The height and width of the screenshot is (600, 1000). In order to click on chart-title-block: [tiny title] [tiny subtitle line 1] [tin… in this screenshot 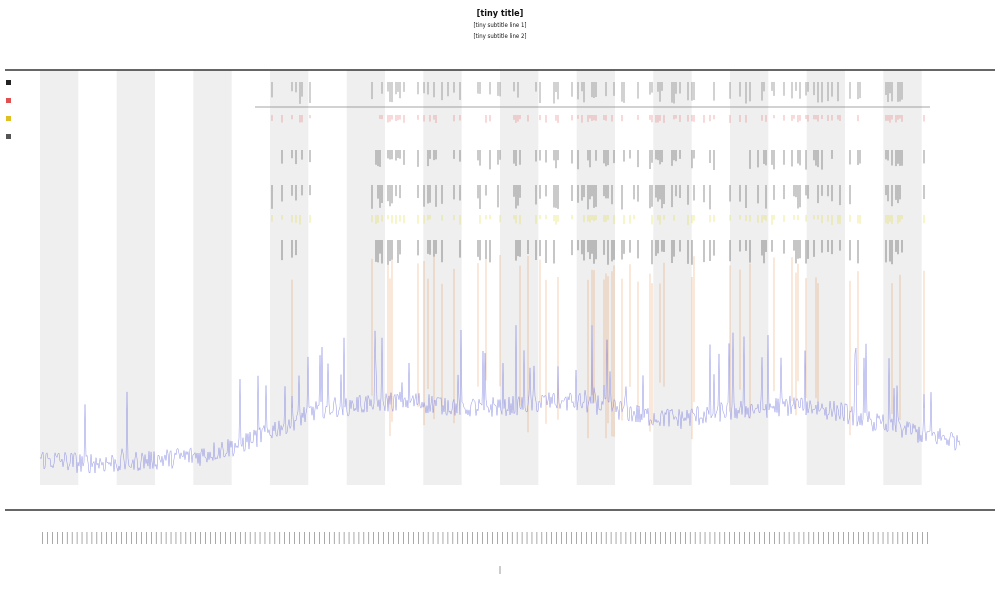, I will do `click(500, 25)`.